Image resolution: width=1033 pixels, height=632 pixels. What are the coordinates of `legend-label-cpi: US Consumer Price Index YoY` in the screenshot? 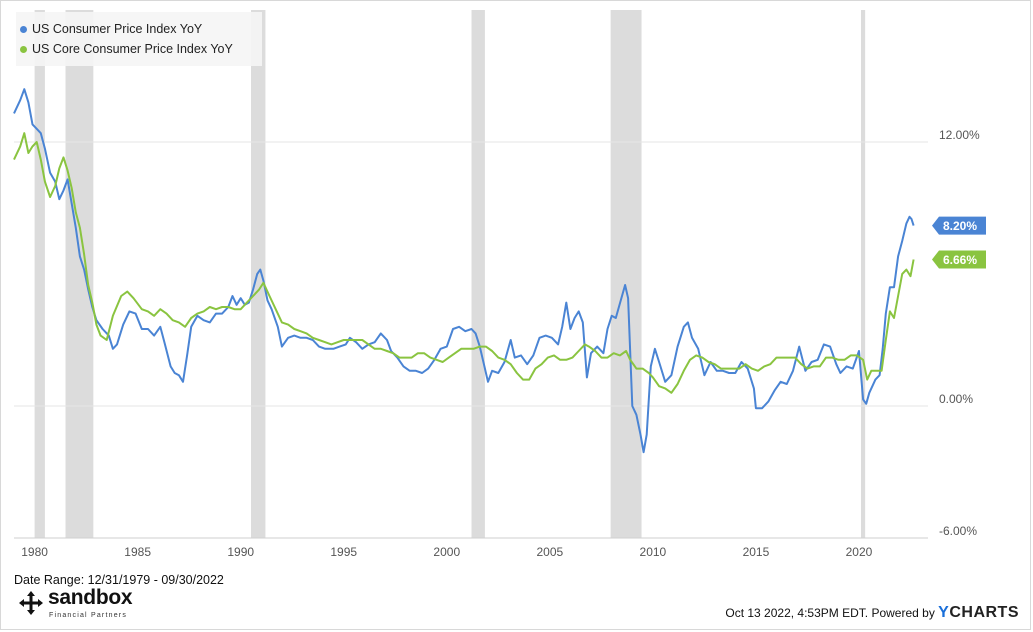 It's located at (117, 29).